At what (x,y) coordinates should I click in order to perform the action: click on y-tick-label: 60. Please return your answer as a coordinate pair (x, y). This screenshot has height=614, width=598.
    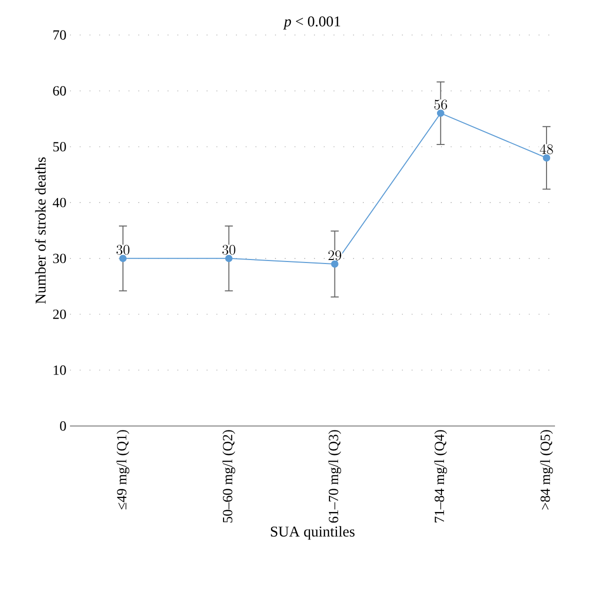
    Looking at the image, I should click on (59, 91).